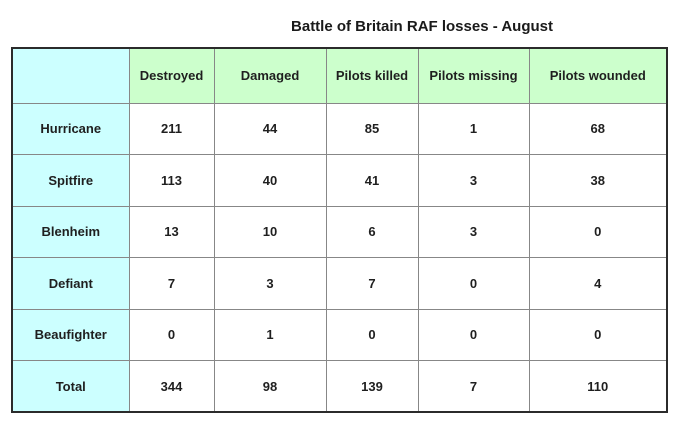 This screenshot has width=680, height=428. I want to click on row-label-spitfire: Spitfire, so click(70, 180).